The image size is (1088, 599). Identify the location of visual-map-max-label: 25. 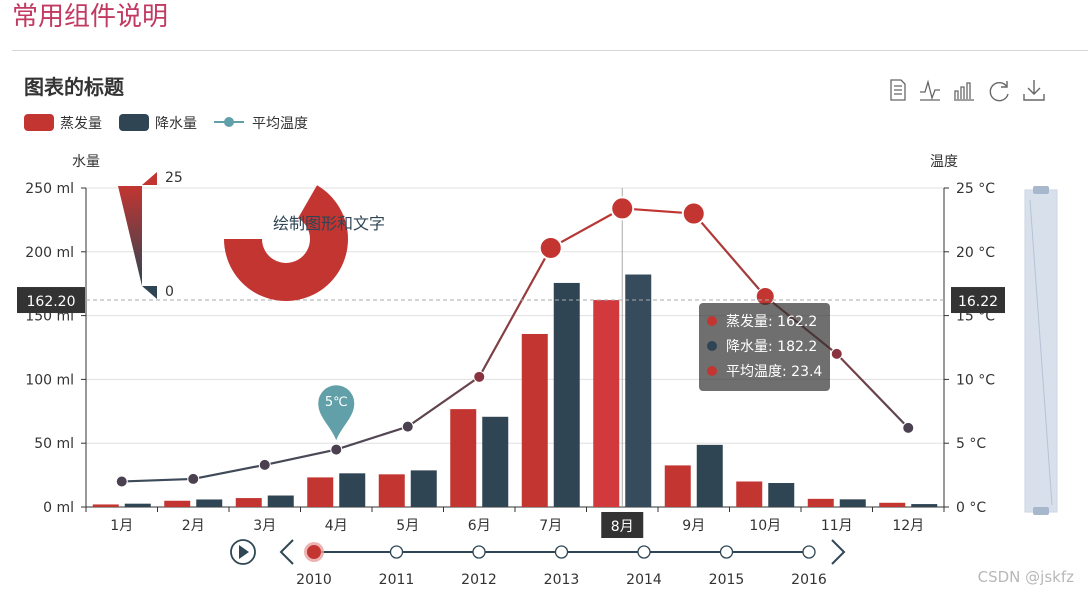
(174, 178).